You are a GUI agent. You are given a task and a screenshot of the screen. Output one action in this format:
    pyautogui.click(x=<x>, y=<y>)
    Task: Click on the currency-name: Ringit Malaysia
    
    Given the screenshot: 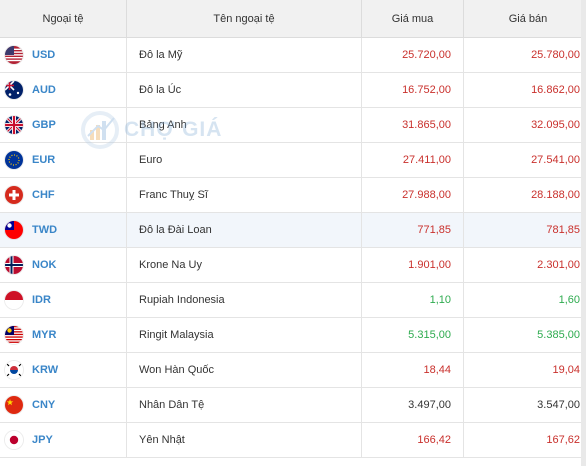 What is the action you would take?
    pyautogui.click(x=244, y=335)
    